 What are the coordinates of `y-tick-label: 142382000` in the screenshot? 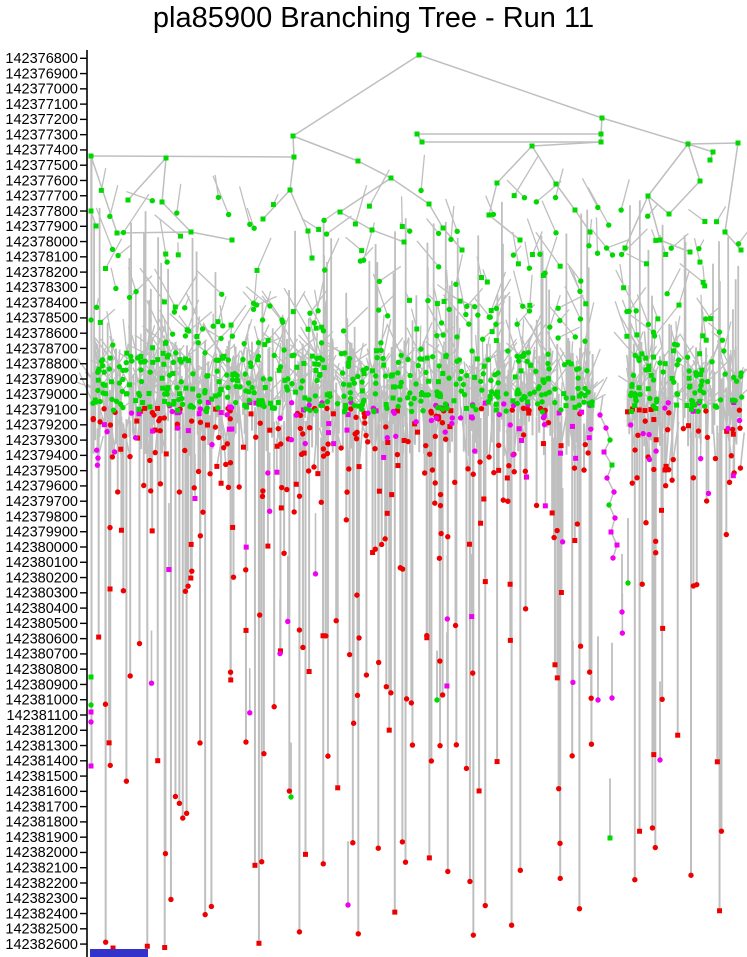 It's located at (41, 853).